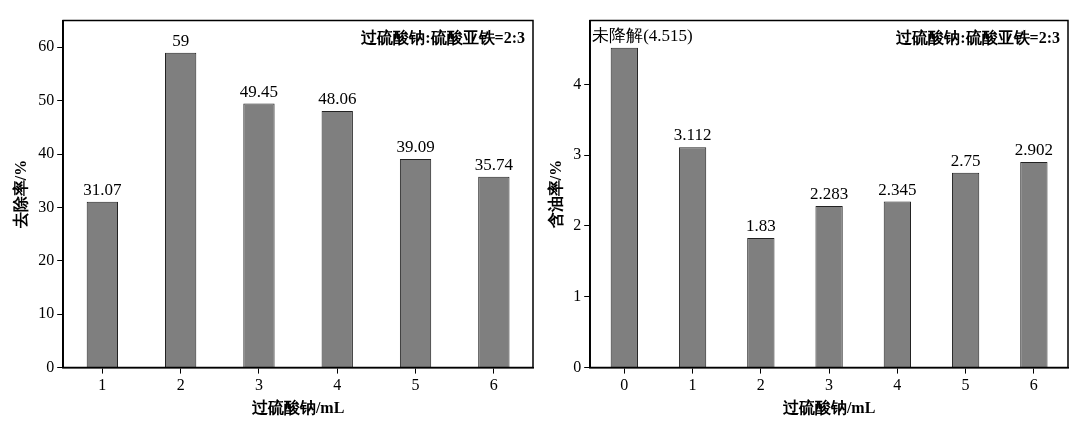 The image size is (1086, 426). I want to click on y-tick-label: 20, so click(46, 260).